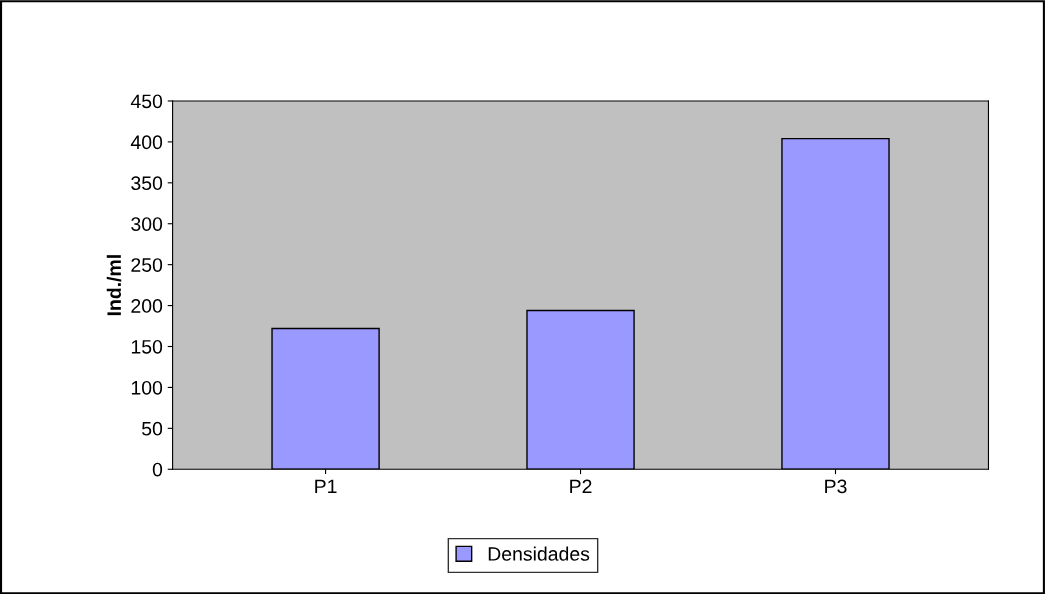 The width and height of the screenshot is (1046, 594). What do you see at coordinates (326, 486) in the screenshot?
I see `x-tick-label: P1` at bounding box center [326, 486].